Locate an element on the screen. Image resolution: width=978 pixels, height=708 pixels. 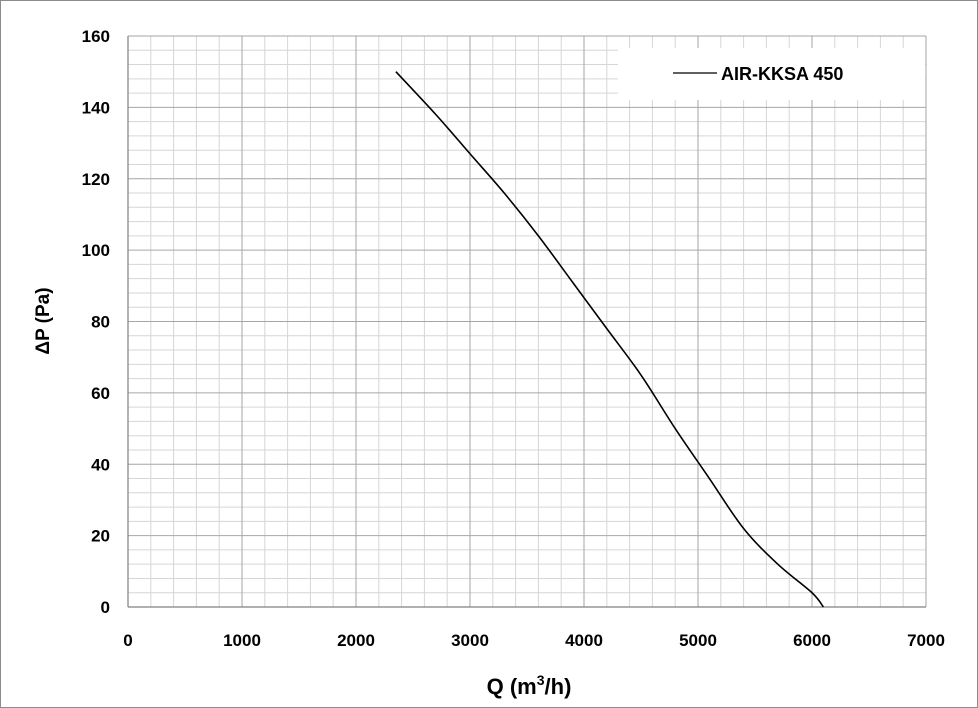
y-axis-title: ΔP (Pa) is located at coordinates (43, 320).